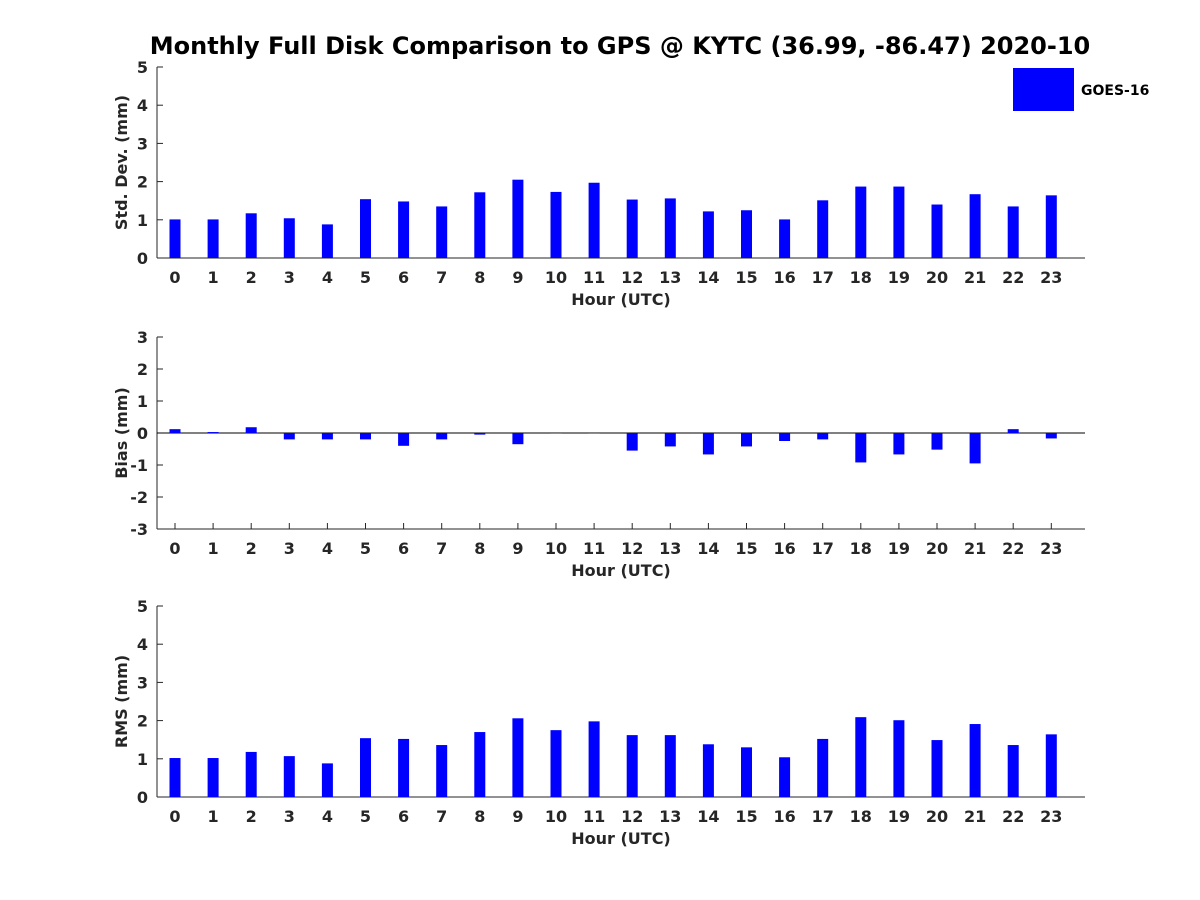 This screenshot has width=1200, height=900. What do you see at coordinates (1115, 91) in the screenshot?
I see `legend-label-goes-16: GOES-16` at bounding box center [1115, 91].